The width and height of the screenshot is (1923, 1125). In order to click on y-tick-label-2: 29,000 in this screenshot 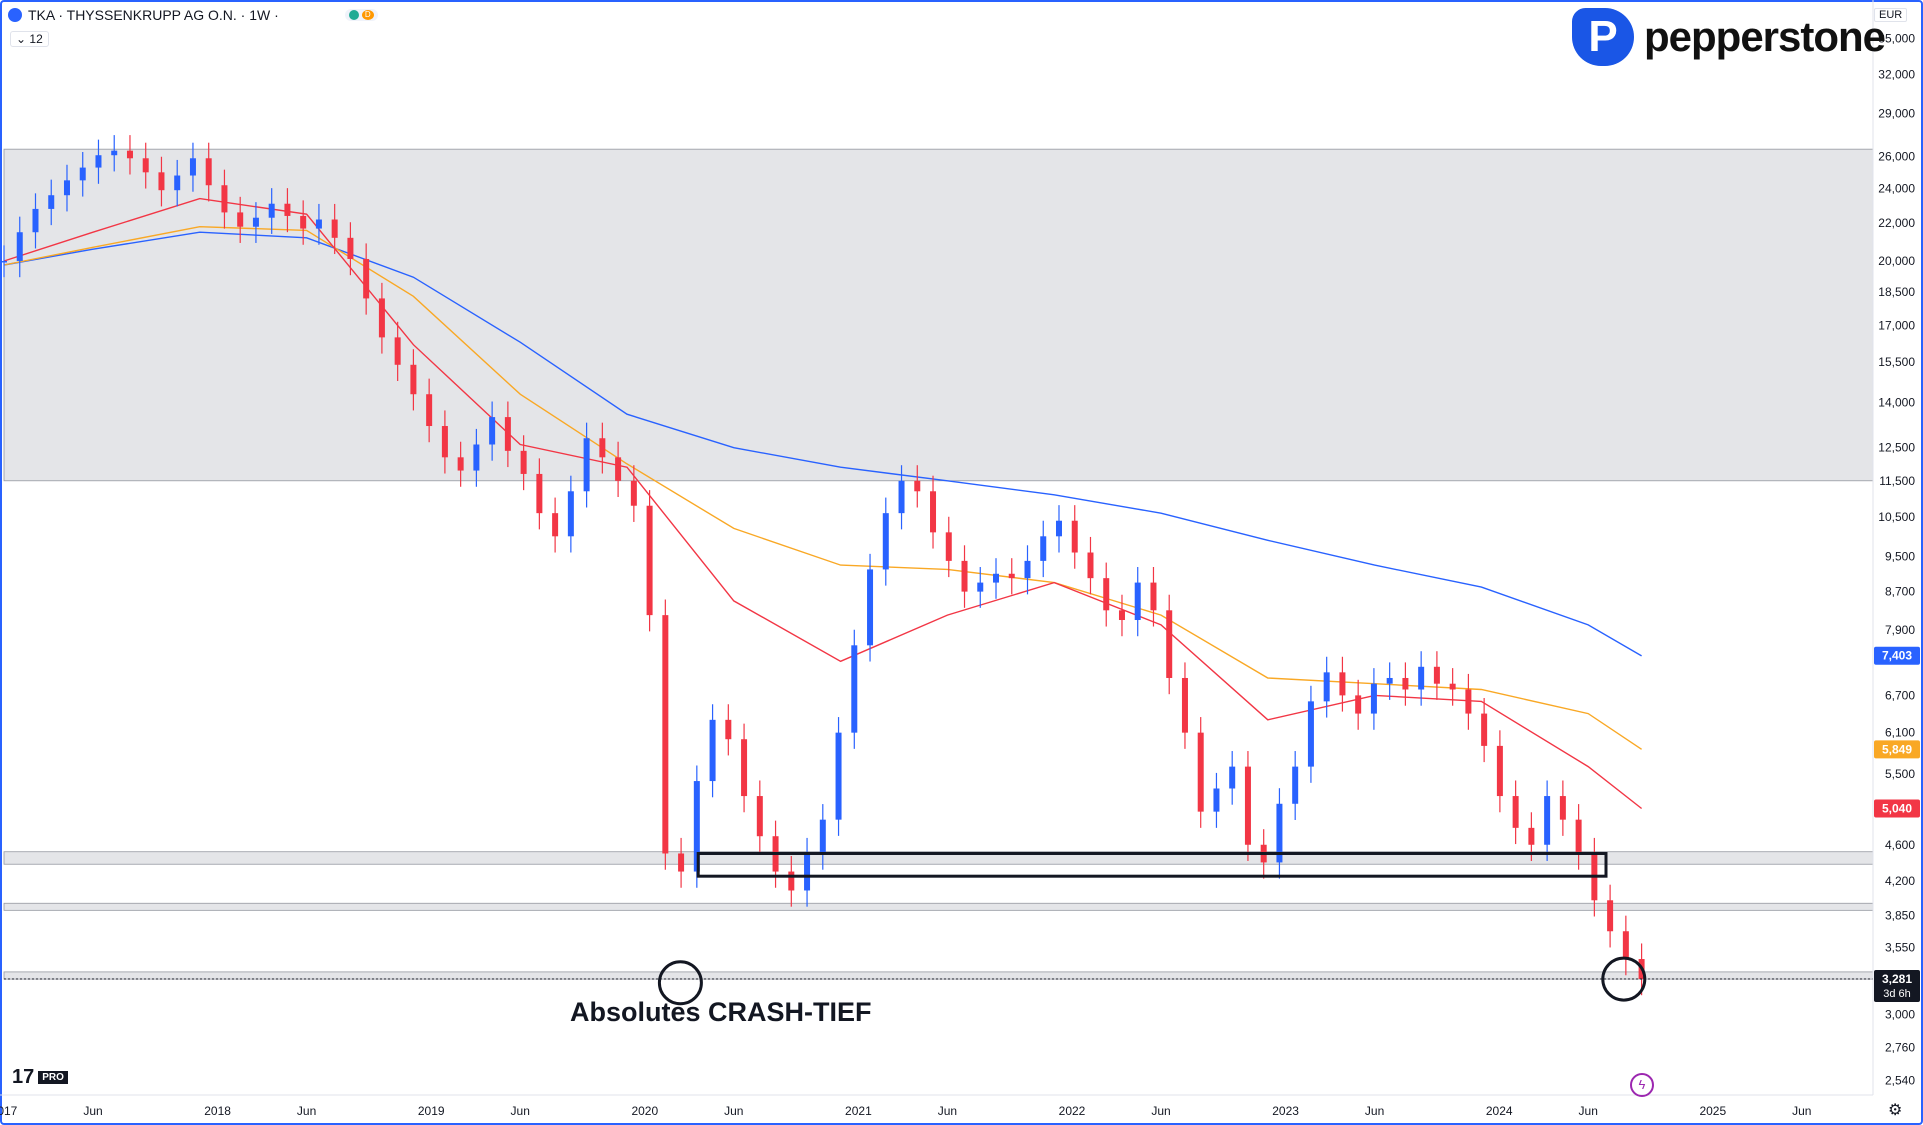, I will do `click(1896, 113)`.